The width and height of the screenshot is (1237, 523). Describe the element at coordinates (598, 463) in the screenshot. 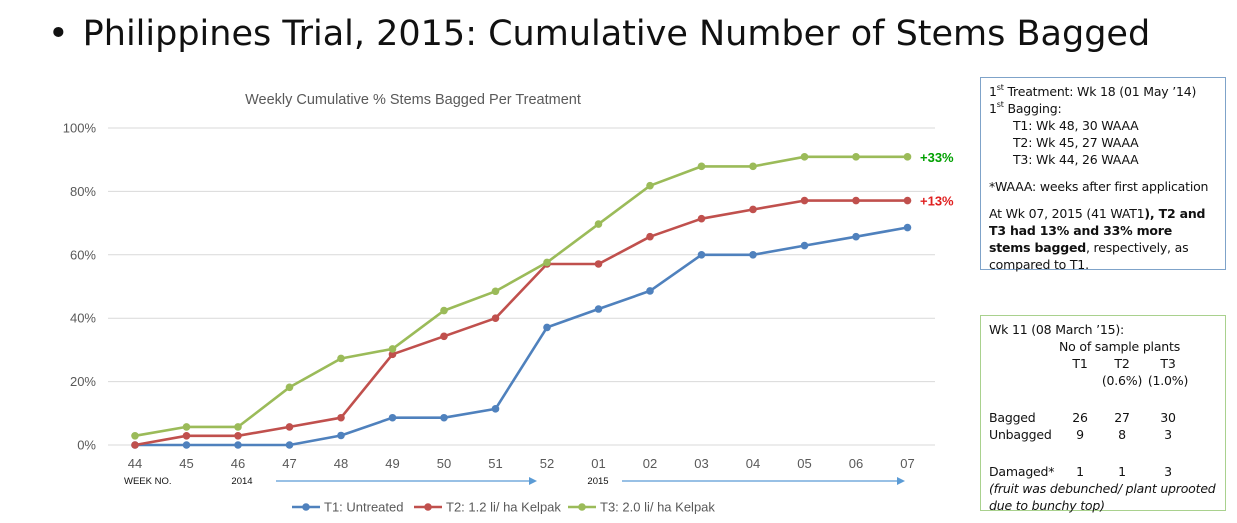

I see `x-tick-label: 01` at that location.